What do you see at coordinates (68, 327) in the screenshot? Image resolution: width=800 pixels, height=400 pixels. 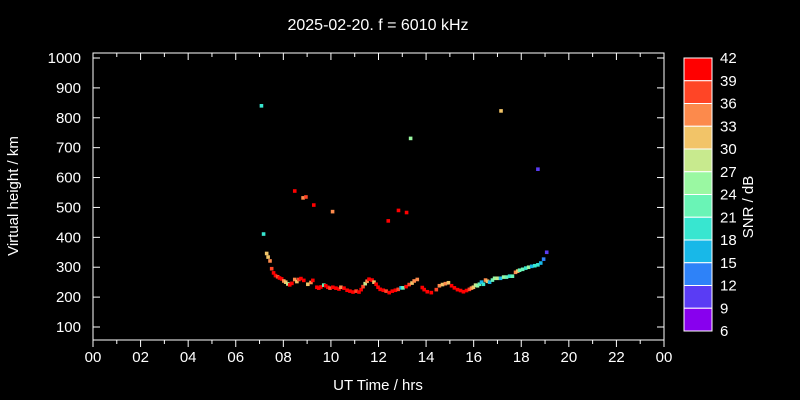 I see `y-tick-label: 100` at bounding box center [68, 327].